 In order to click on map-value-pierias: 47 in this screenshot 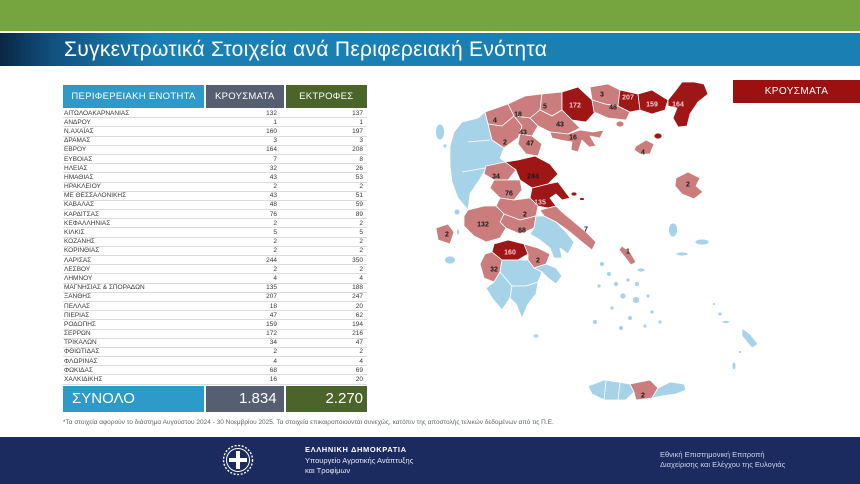, I will do `click(530, 144)`.